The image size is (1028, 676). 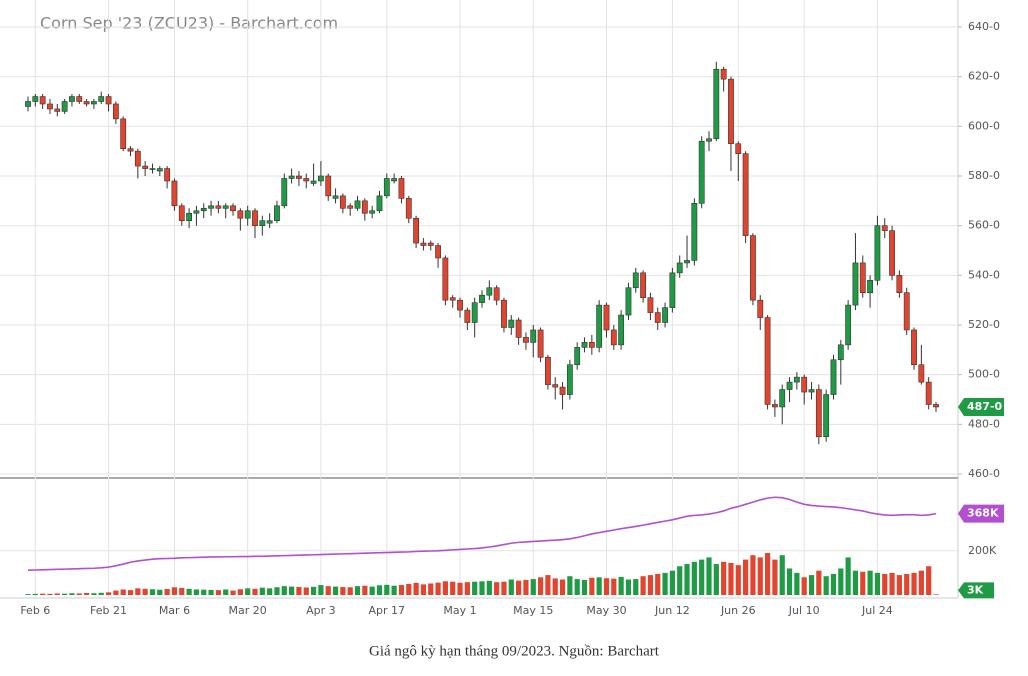 What do you see at coordinates (606, 610) in the screenshot?
I see `x-tick-label: May 30` at bounding box center [606, 610].